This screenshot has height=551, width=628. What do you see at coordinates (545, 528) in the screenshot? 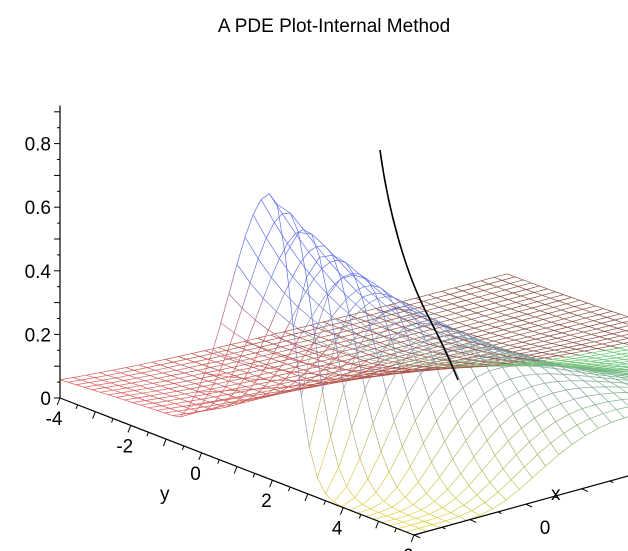
I see `x-tick-label: 0` at bounding box center [545, 528].